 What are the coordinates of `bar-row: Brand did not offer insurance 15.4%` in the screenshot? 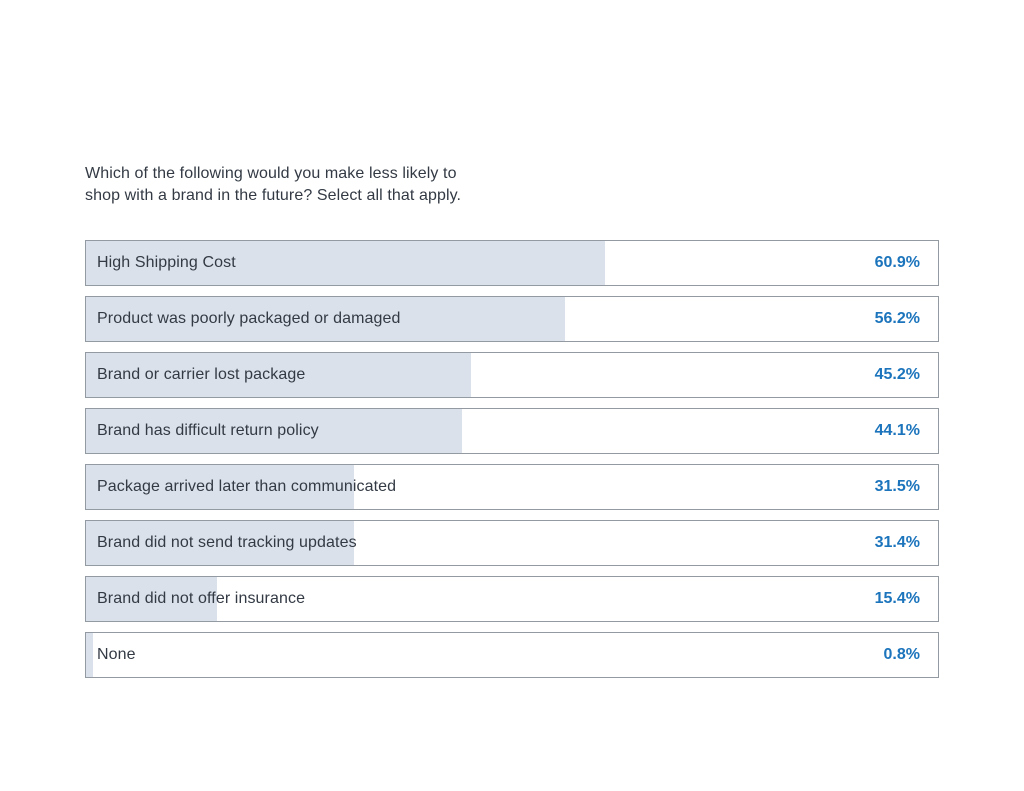 It's located at (512, 599).